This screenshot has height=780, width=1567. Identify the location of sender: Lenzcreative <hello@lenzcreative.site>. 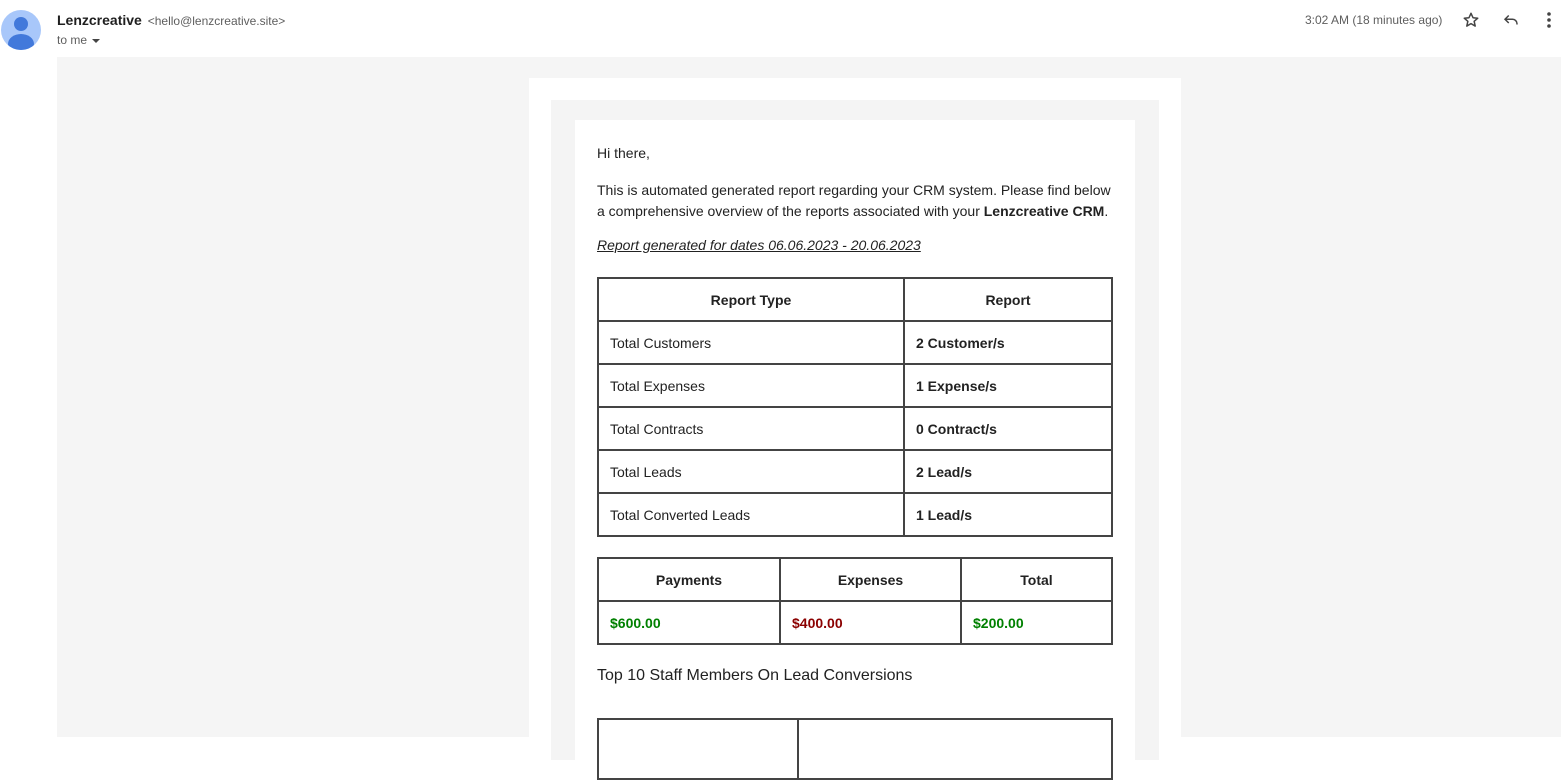
(171, 20).